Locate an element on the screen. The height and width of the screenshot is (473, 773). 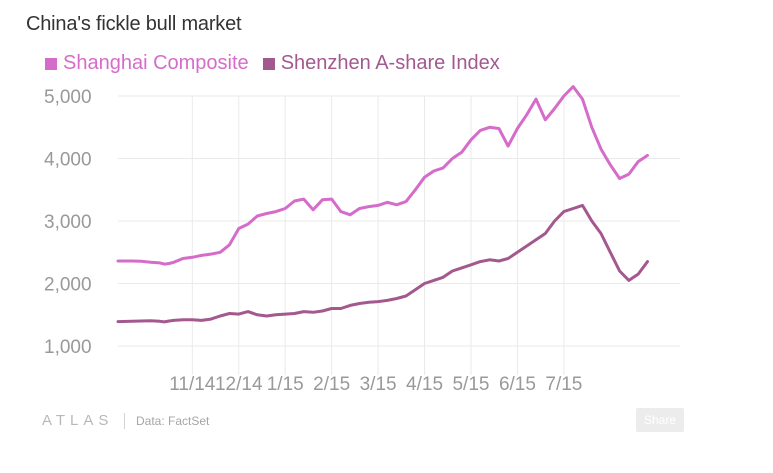
x-tick-label: 12/14 is located at coordinates (239, 384).